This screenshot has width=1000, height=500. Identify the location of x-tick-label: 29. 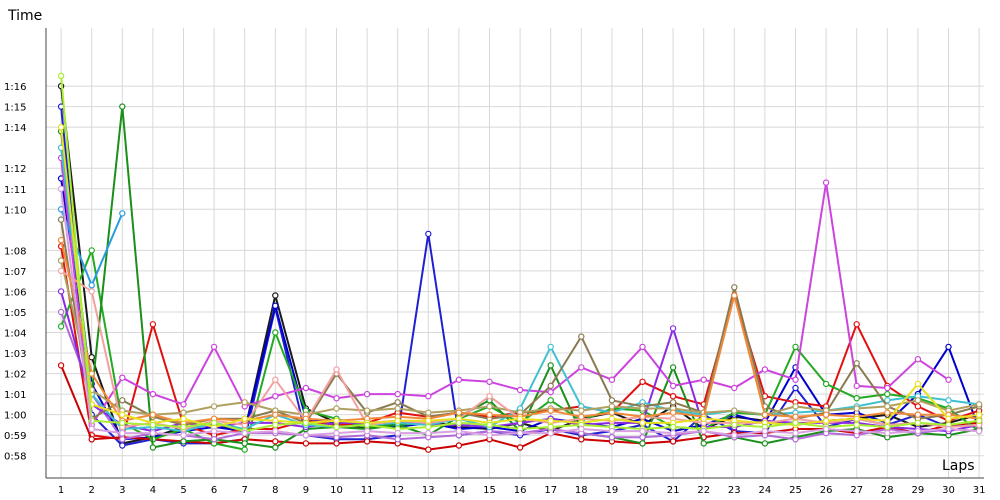
(918, 490).